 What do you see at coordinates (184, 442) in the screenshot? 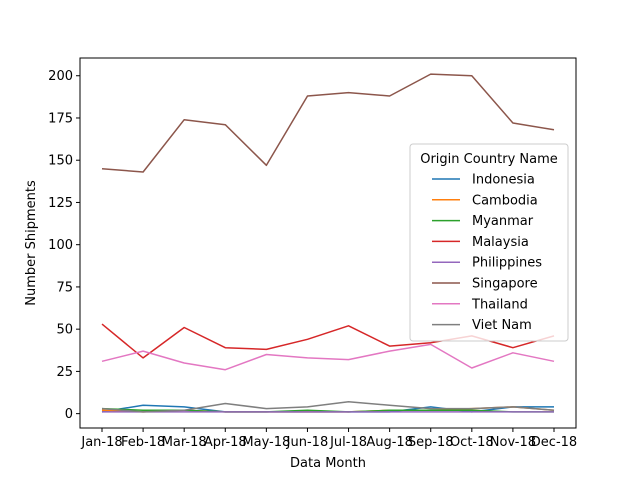
I see `x-tick-label: Mar-18` at bounding box center [184, 442].